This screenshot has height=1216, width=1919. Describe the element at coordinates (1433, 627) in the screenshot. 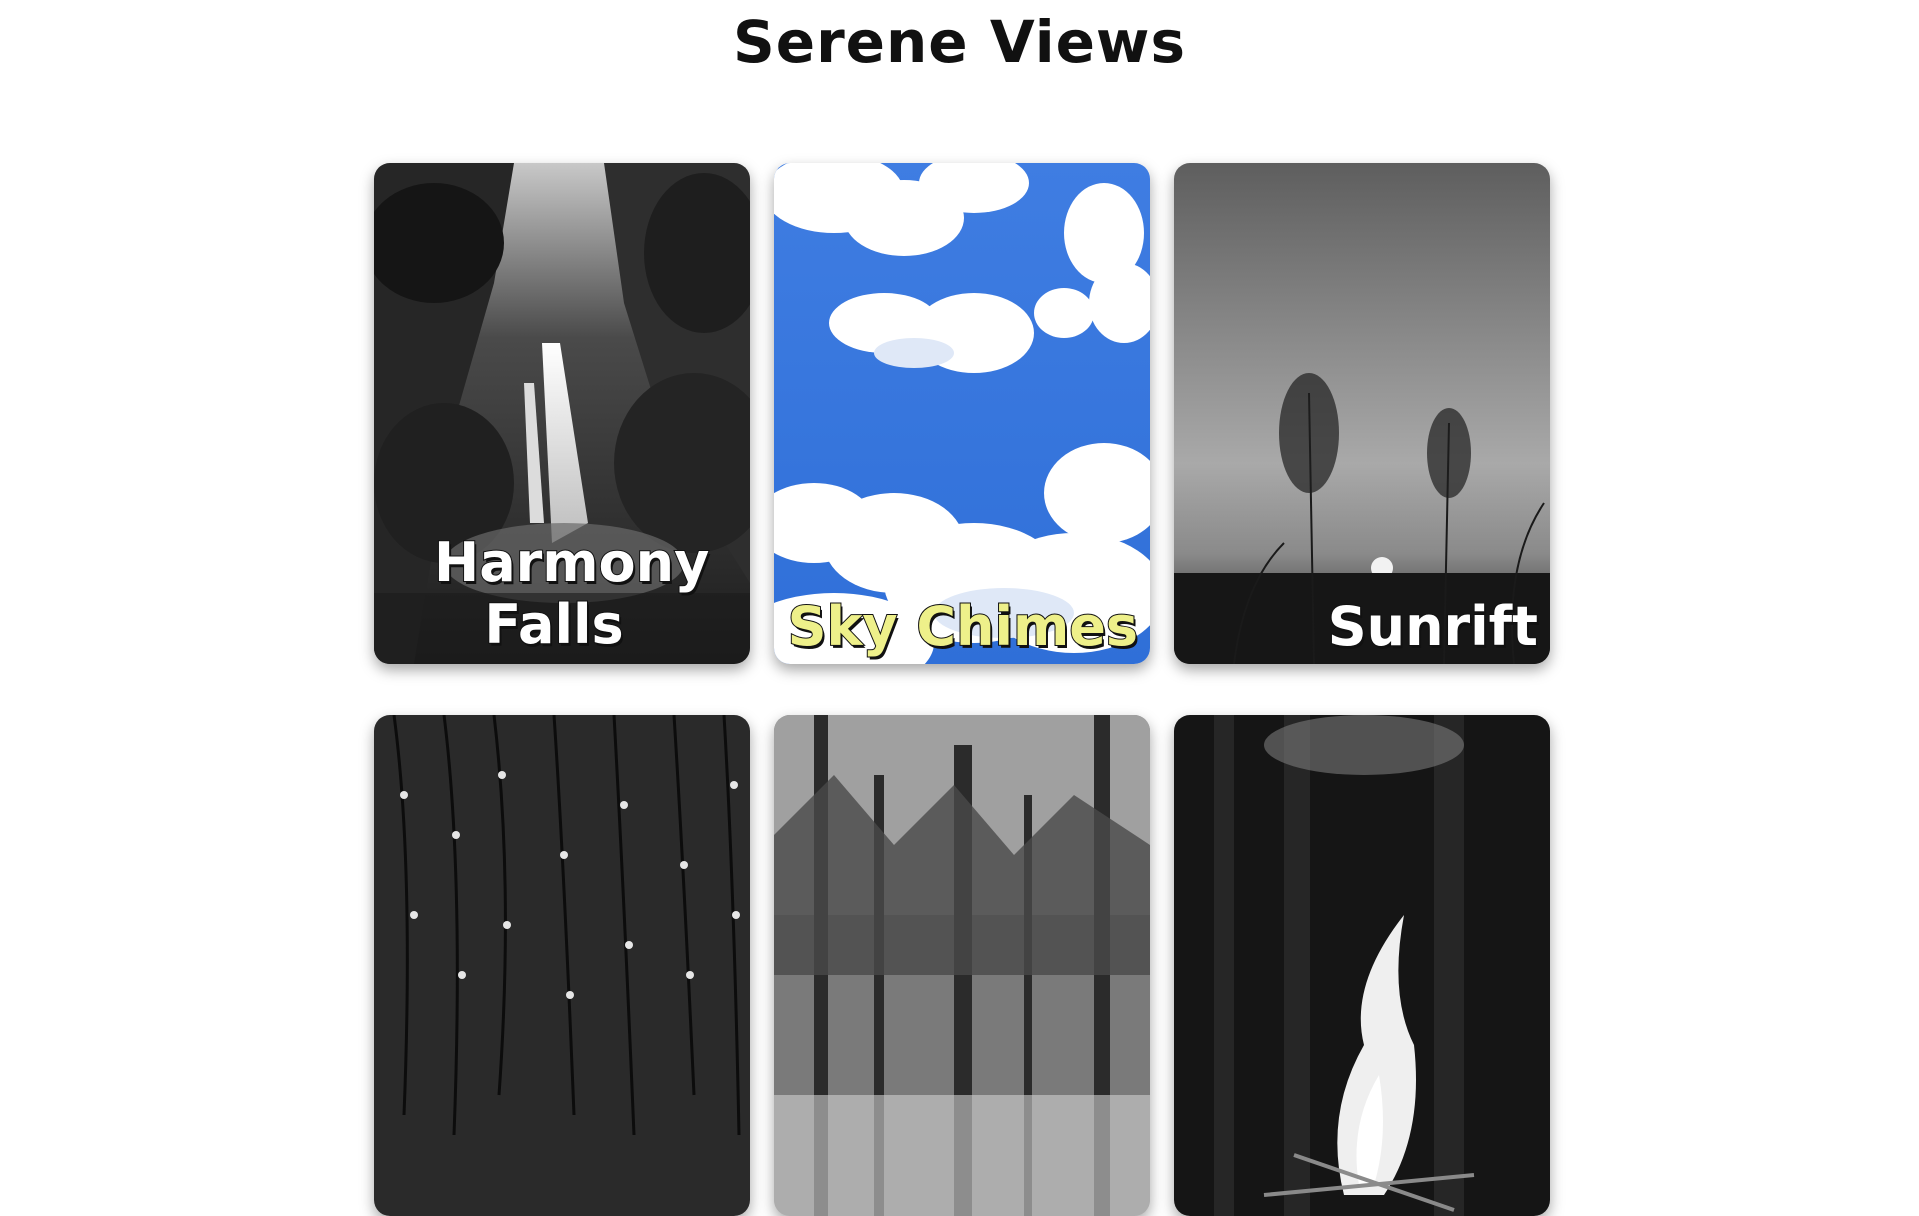

I see `card-label: Sunrift` at that location.